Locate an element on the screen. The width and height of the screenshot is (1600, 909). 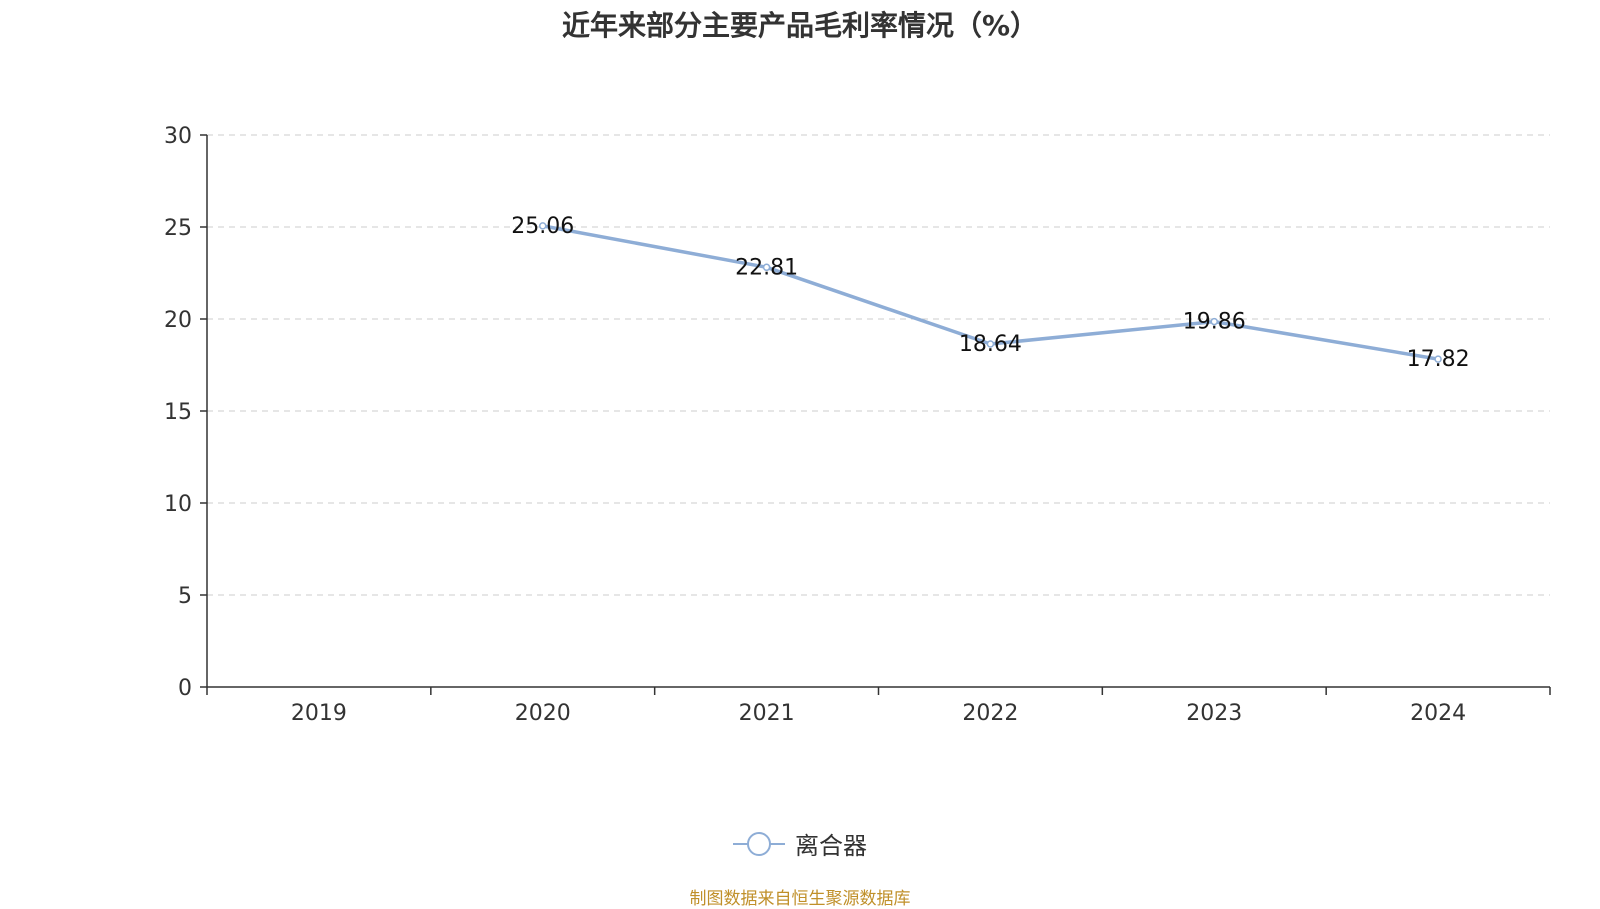
x-tick-label: 2020 is located at coordinates (543, 713).